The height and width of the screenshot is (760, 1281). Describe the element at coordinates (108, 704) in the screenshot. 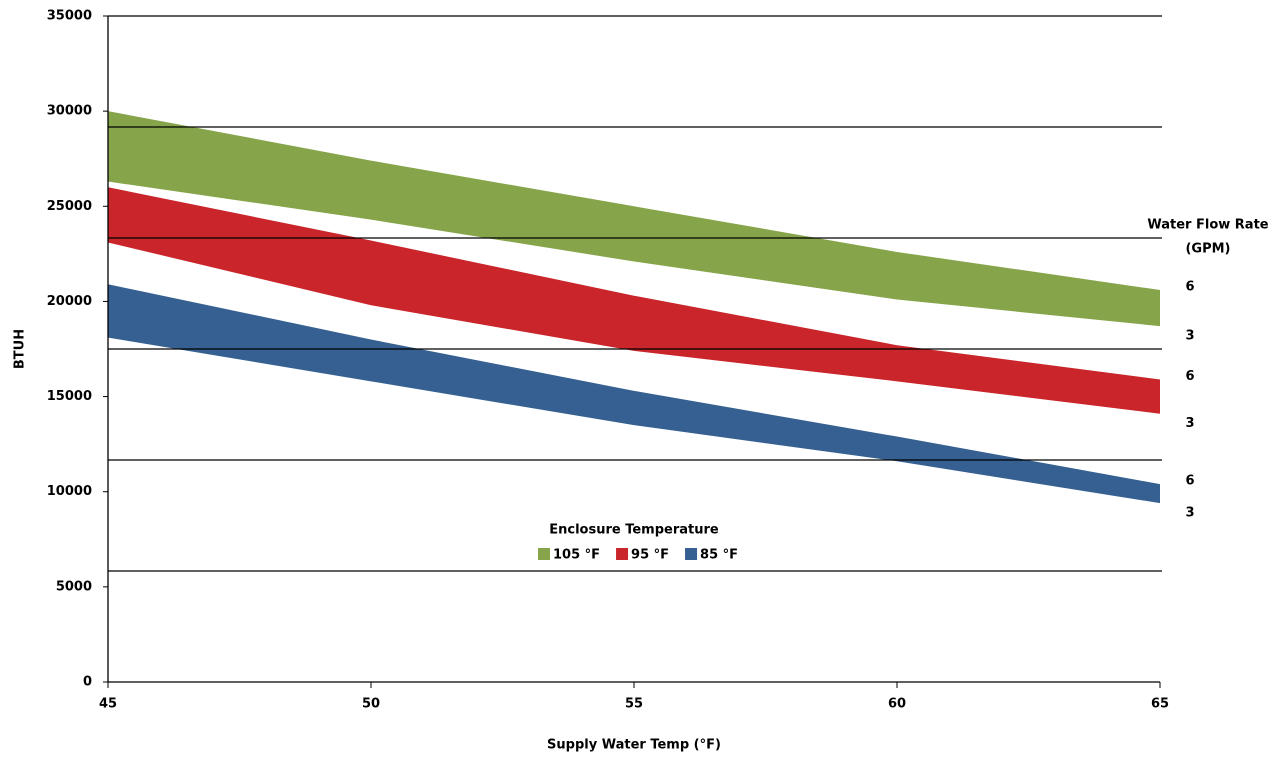

I see `x-tick-label: 45` at that location.